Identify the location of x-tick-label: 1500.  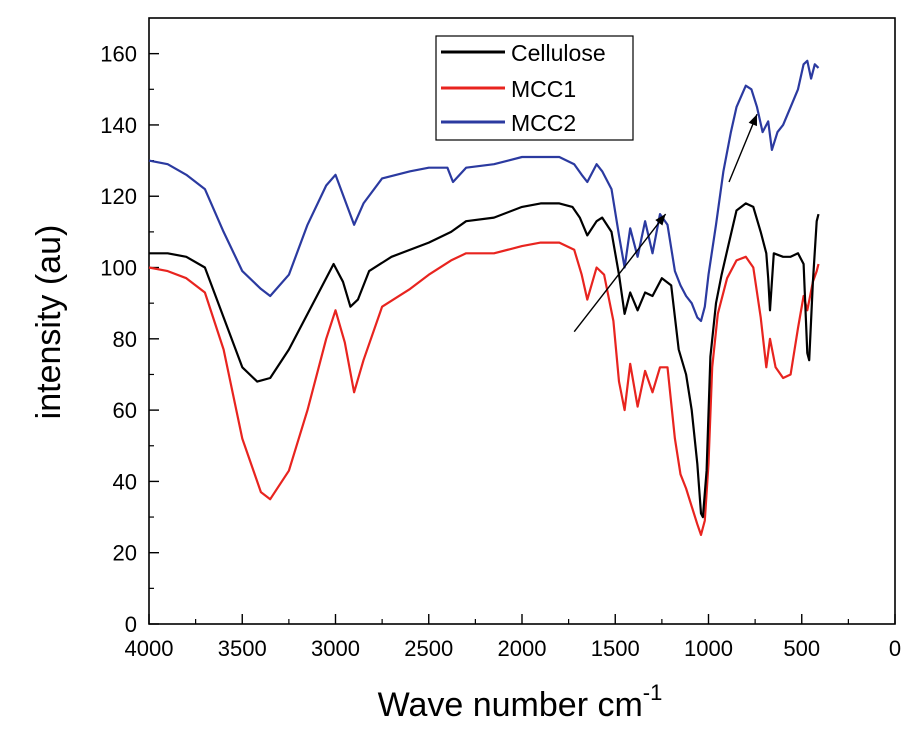
(615, 648).